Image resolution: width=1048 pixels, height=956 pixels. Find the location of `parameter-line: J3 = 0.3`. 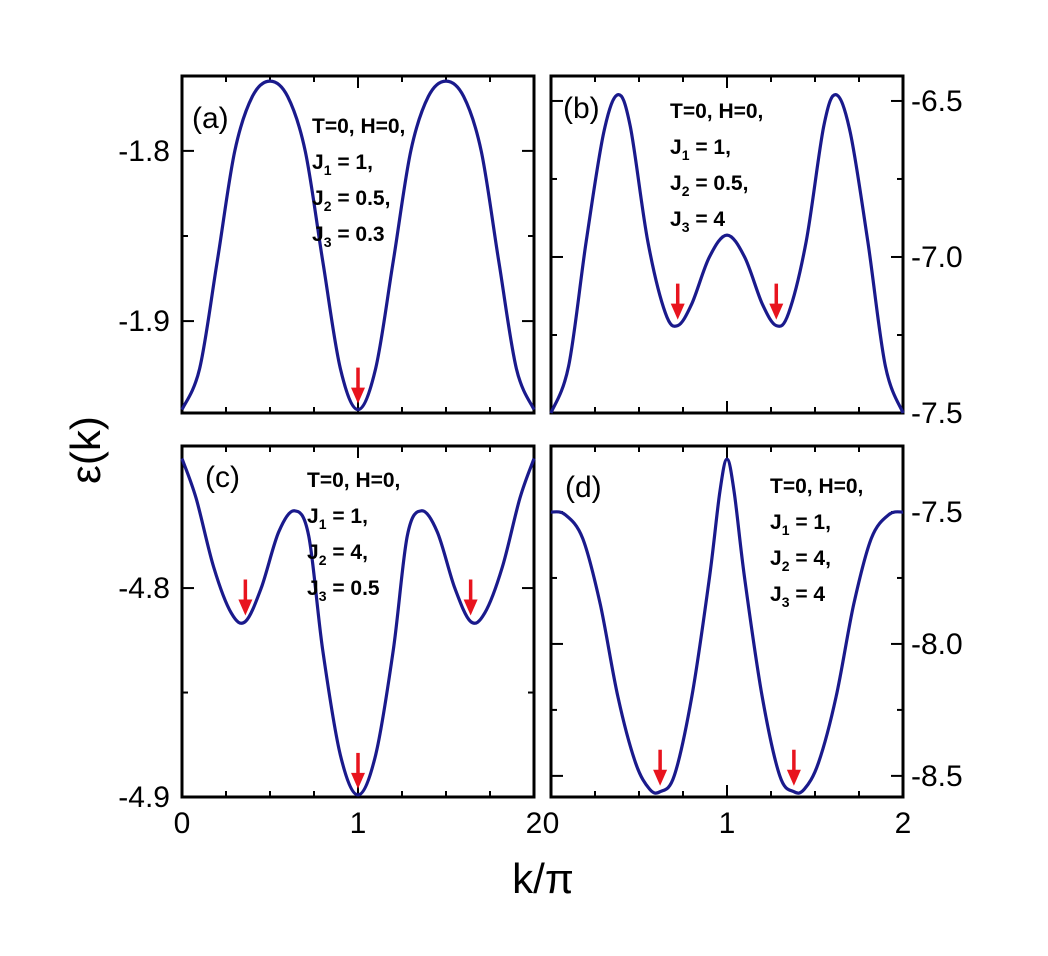

parameter-line: J3 = 0.3 is located at coordinates (348, 236).